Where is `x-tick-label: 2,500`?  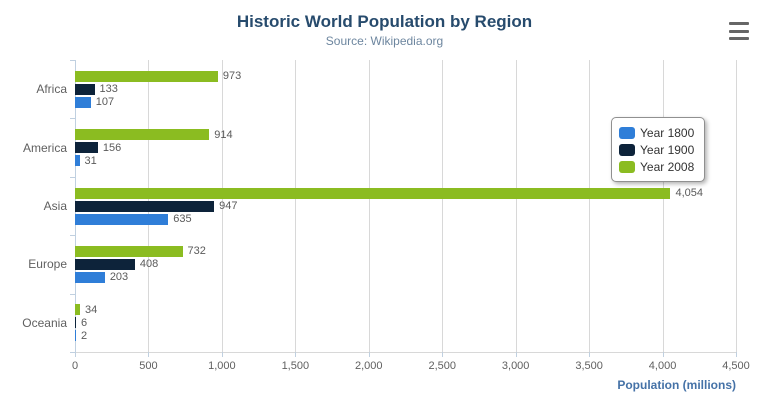 x-tick-label: 2,500 is located at coordinates (442, 366).